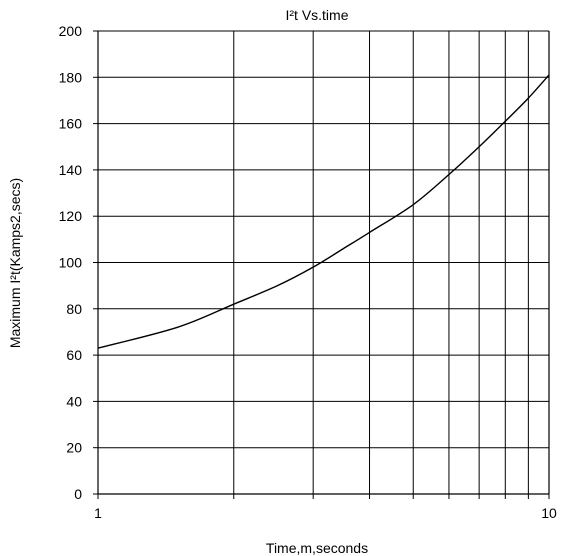  What do you see at coordinates (78, 494) in the screenshot?
I see `y-tick-label: 0` at bounding box center [78, 494].